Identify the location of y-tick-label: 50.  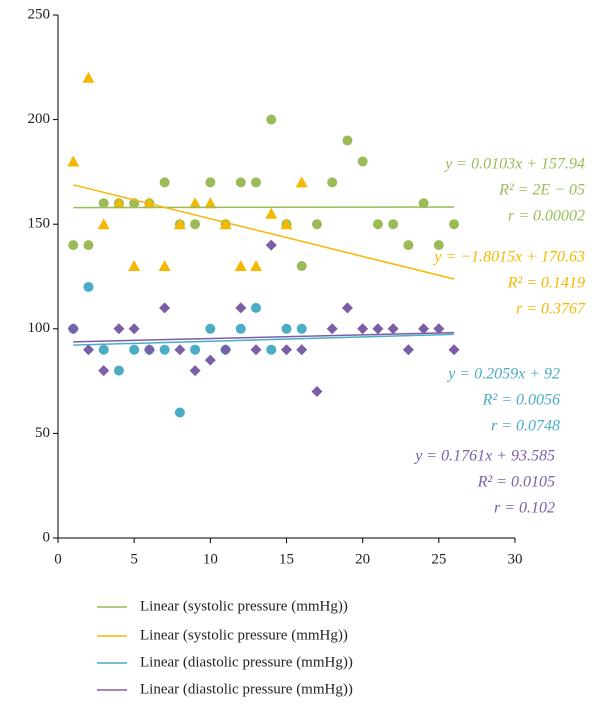
(42, 433).